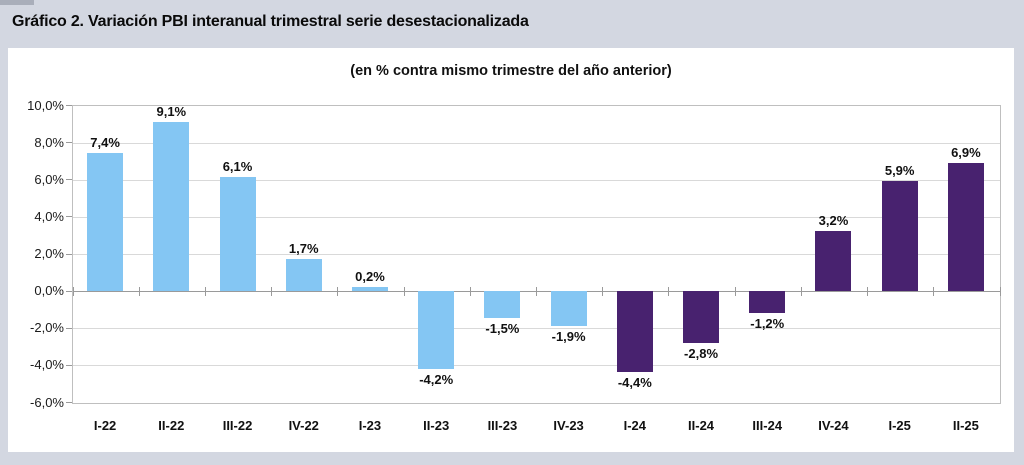  What do you see at coordinates (966, 152) in the screenshot?
I see `bar-value-label: 6,9%` at bounding box center [966, 152].